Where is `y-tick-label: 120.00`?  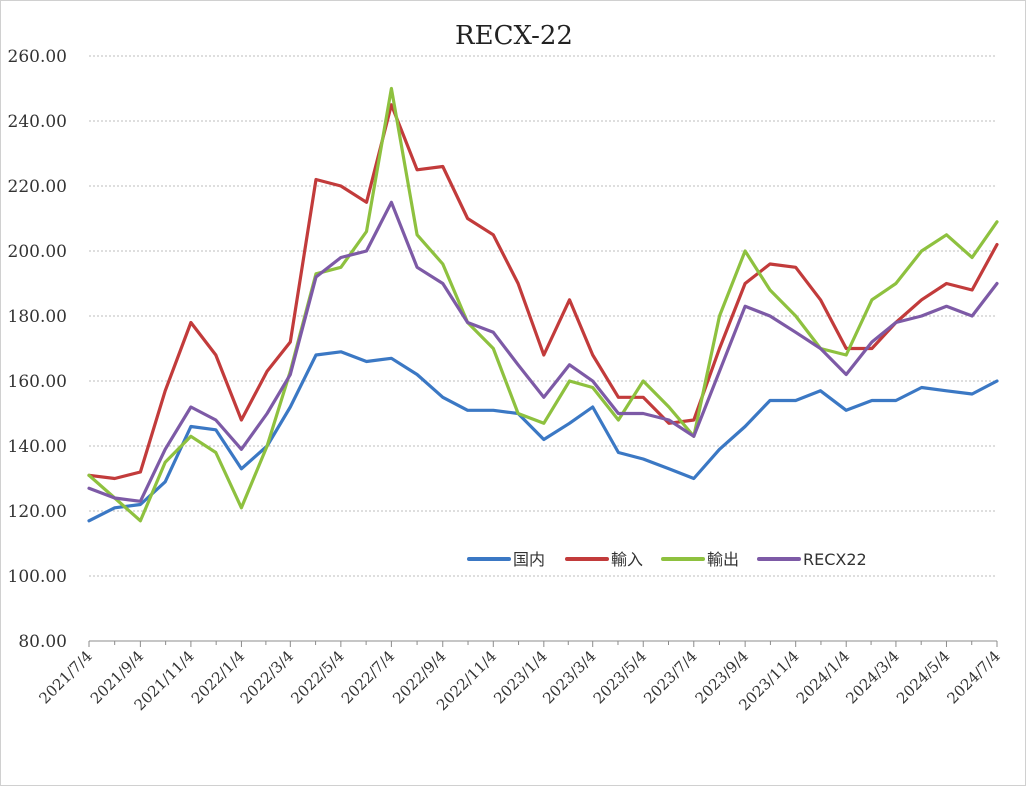
y-tick-label: 120.00 is located at coordinates (37, 512).